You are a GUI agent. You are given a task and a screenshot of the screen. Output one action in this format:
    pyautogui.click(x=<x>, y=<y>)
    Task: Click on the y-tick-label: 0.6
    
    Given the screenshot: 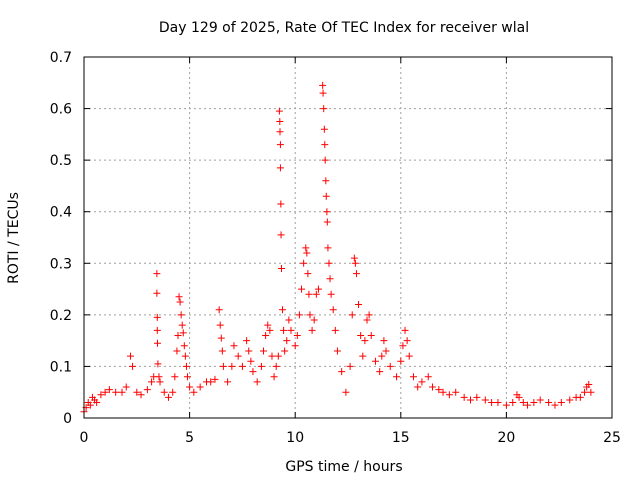 What is the action you would take?
    pyautogui.click(x=61, y=110)
    